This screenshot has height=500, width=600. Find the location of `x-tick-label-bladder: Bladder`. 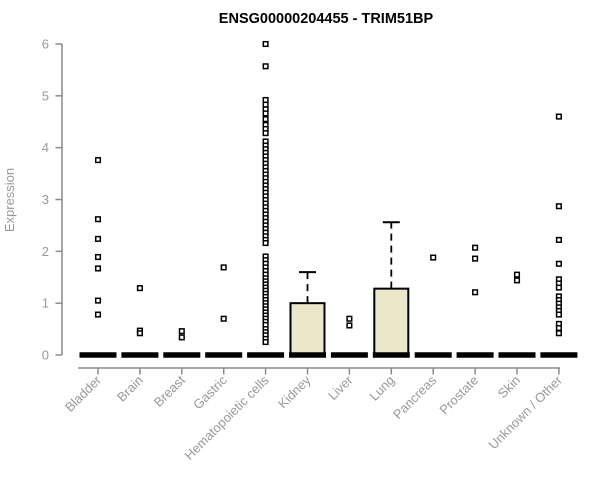

x-tick-label-bladder: Bladder is located at coordinates (83, 393).